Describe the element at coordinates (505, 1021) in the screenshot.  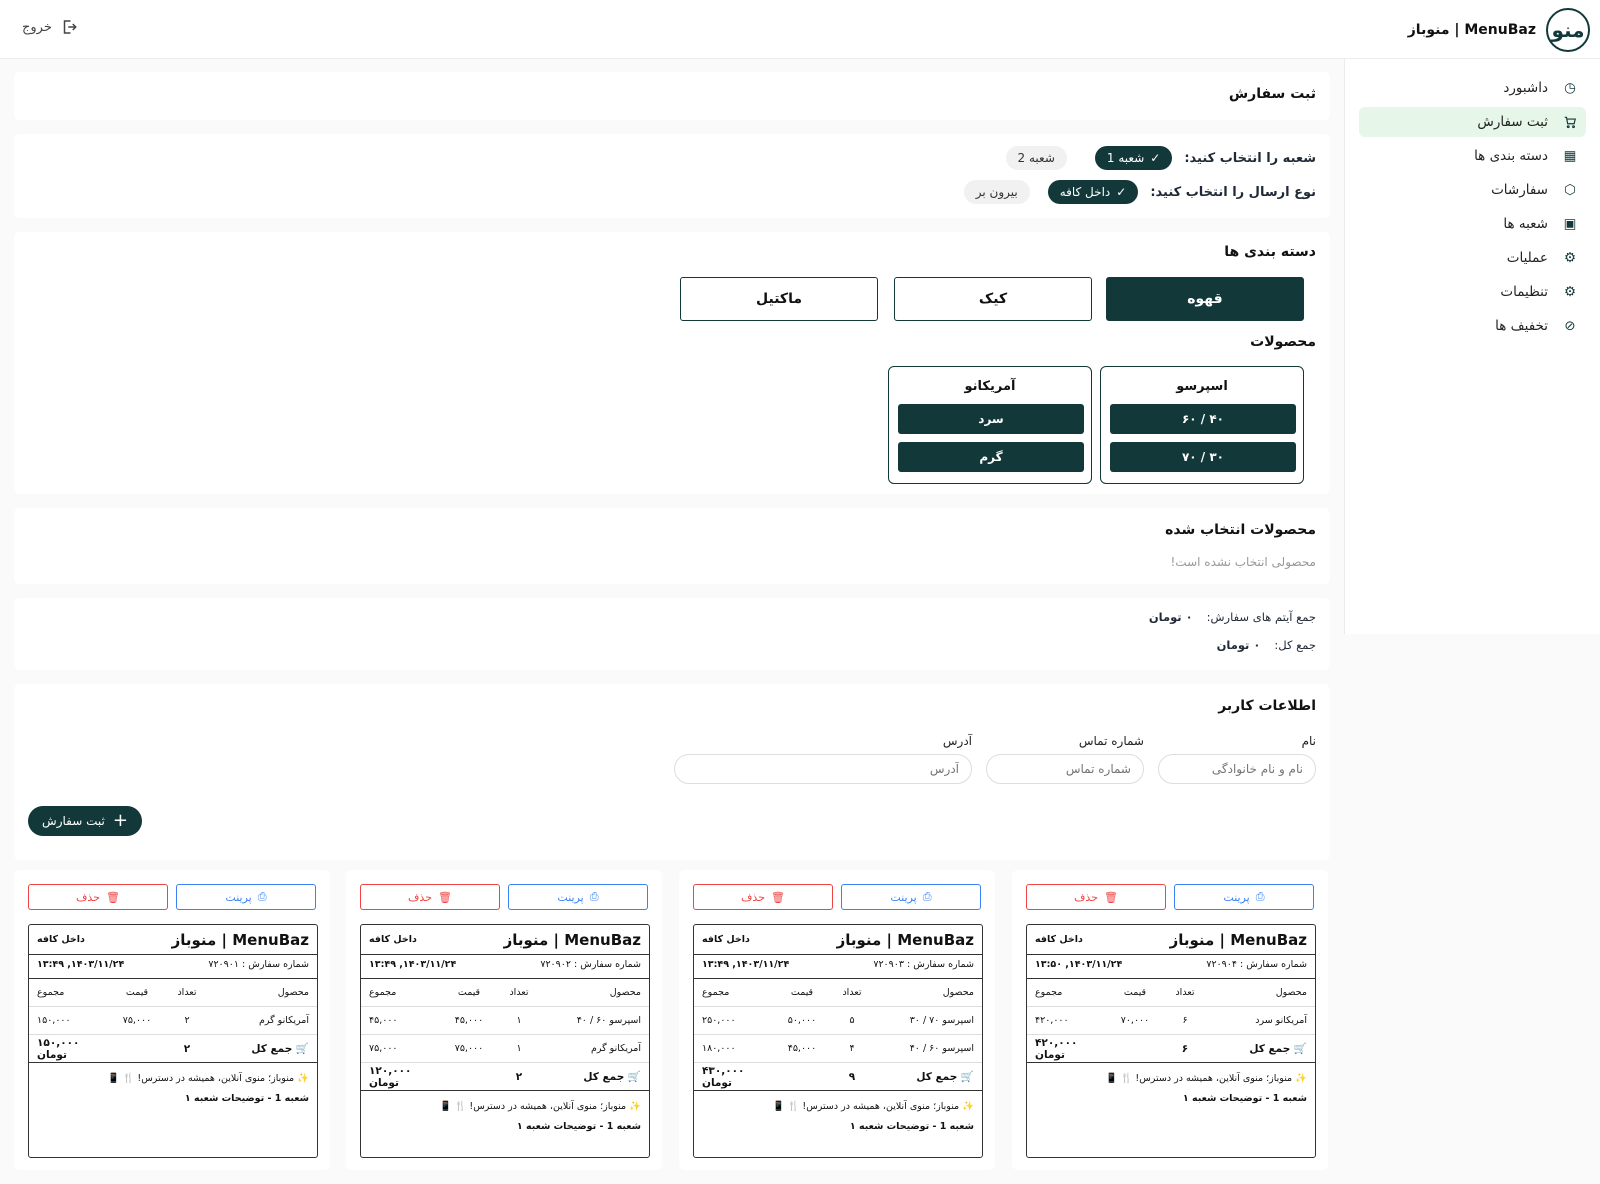
I see `receipt-item-row: اسپرسو ۶۰ / ۴۰ ۱ ۴۵,۰۰۰ ۴۵,۰۰۰` at that location.